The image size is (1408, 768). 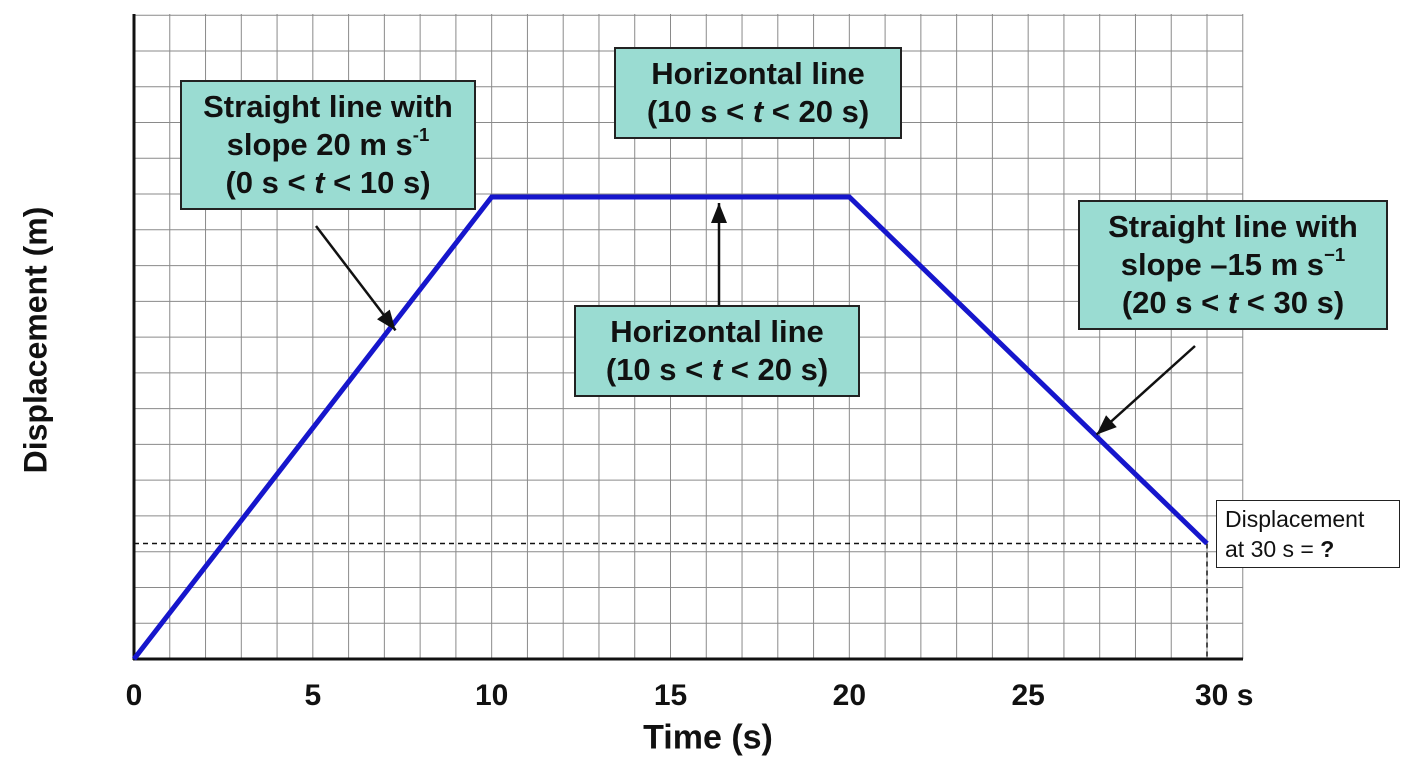 I want to click on arrow-rise, so click(x=356, y=278).